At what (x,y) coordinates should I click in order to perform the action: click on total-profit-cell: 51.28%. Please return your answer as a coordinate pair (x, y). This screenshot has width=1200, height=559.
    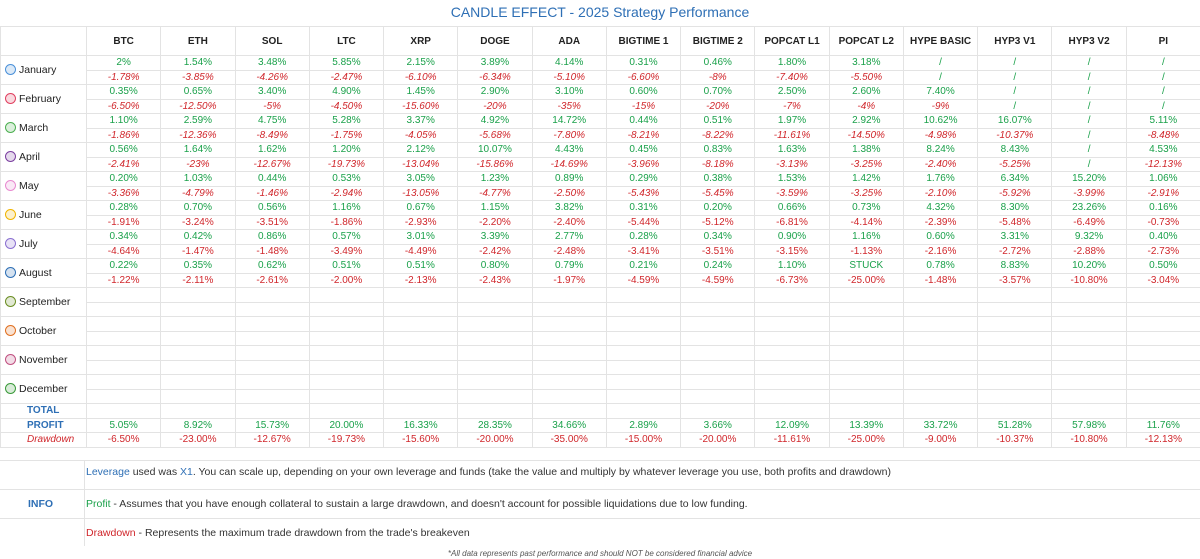
    Looking at the image, I should click on (1015, 425).